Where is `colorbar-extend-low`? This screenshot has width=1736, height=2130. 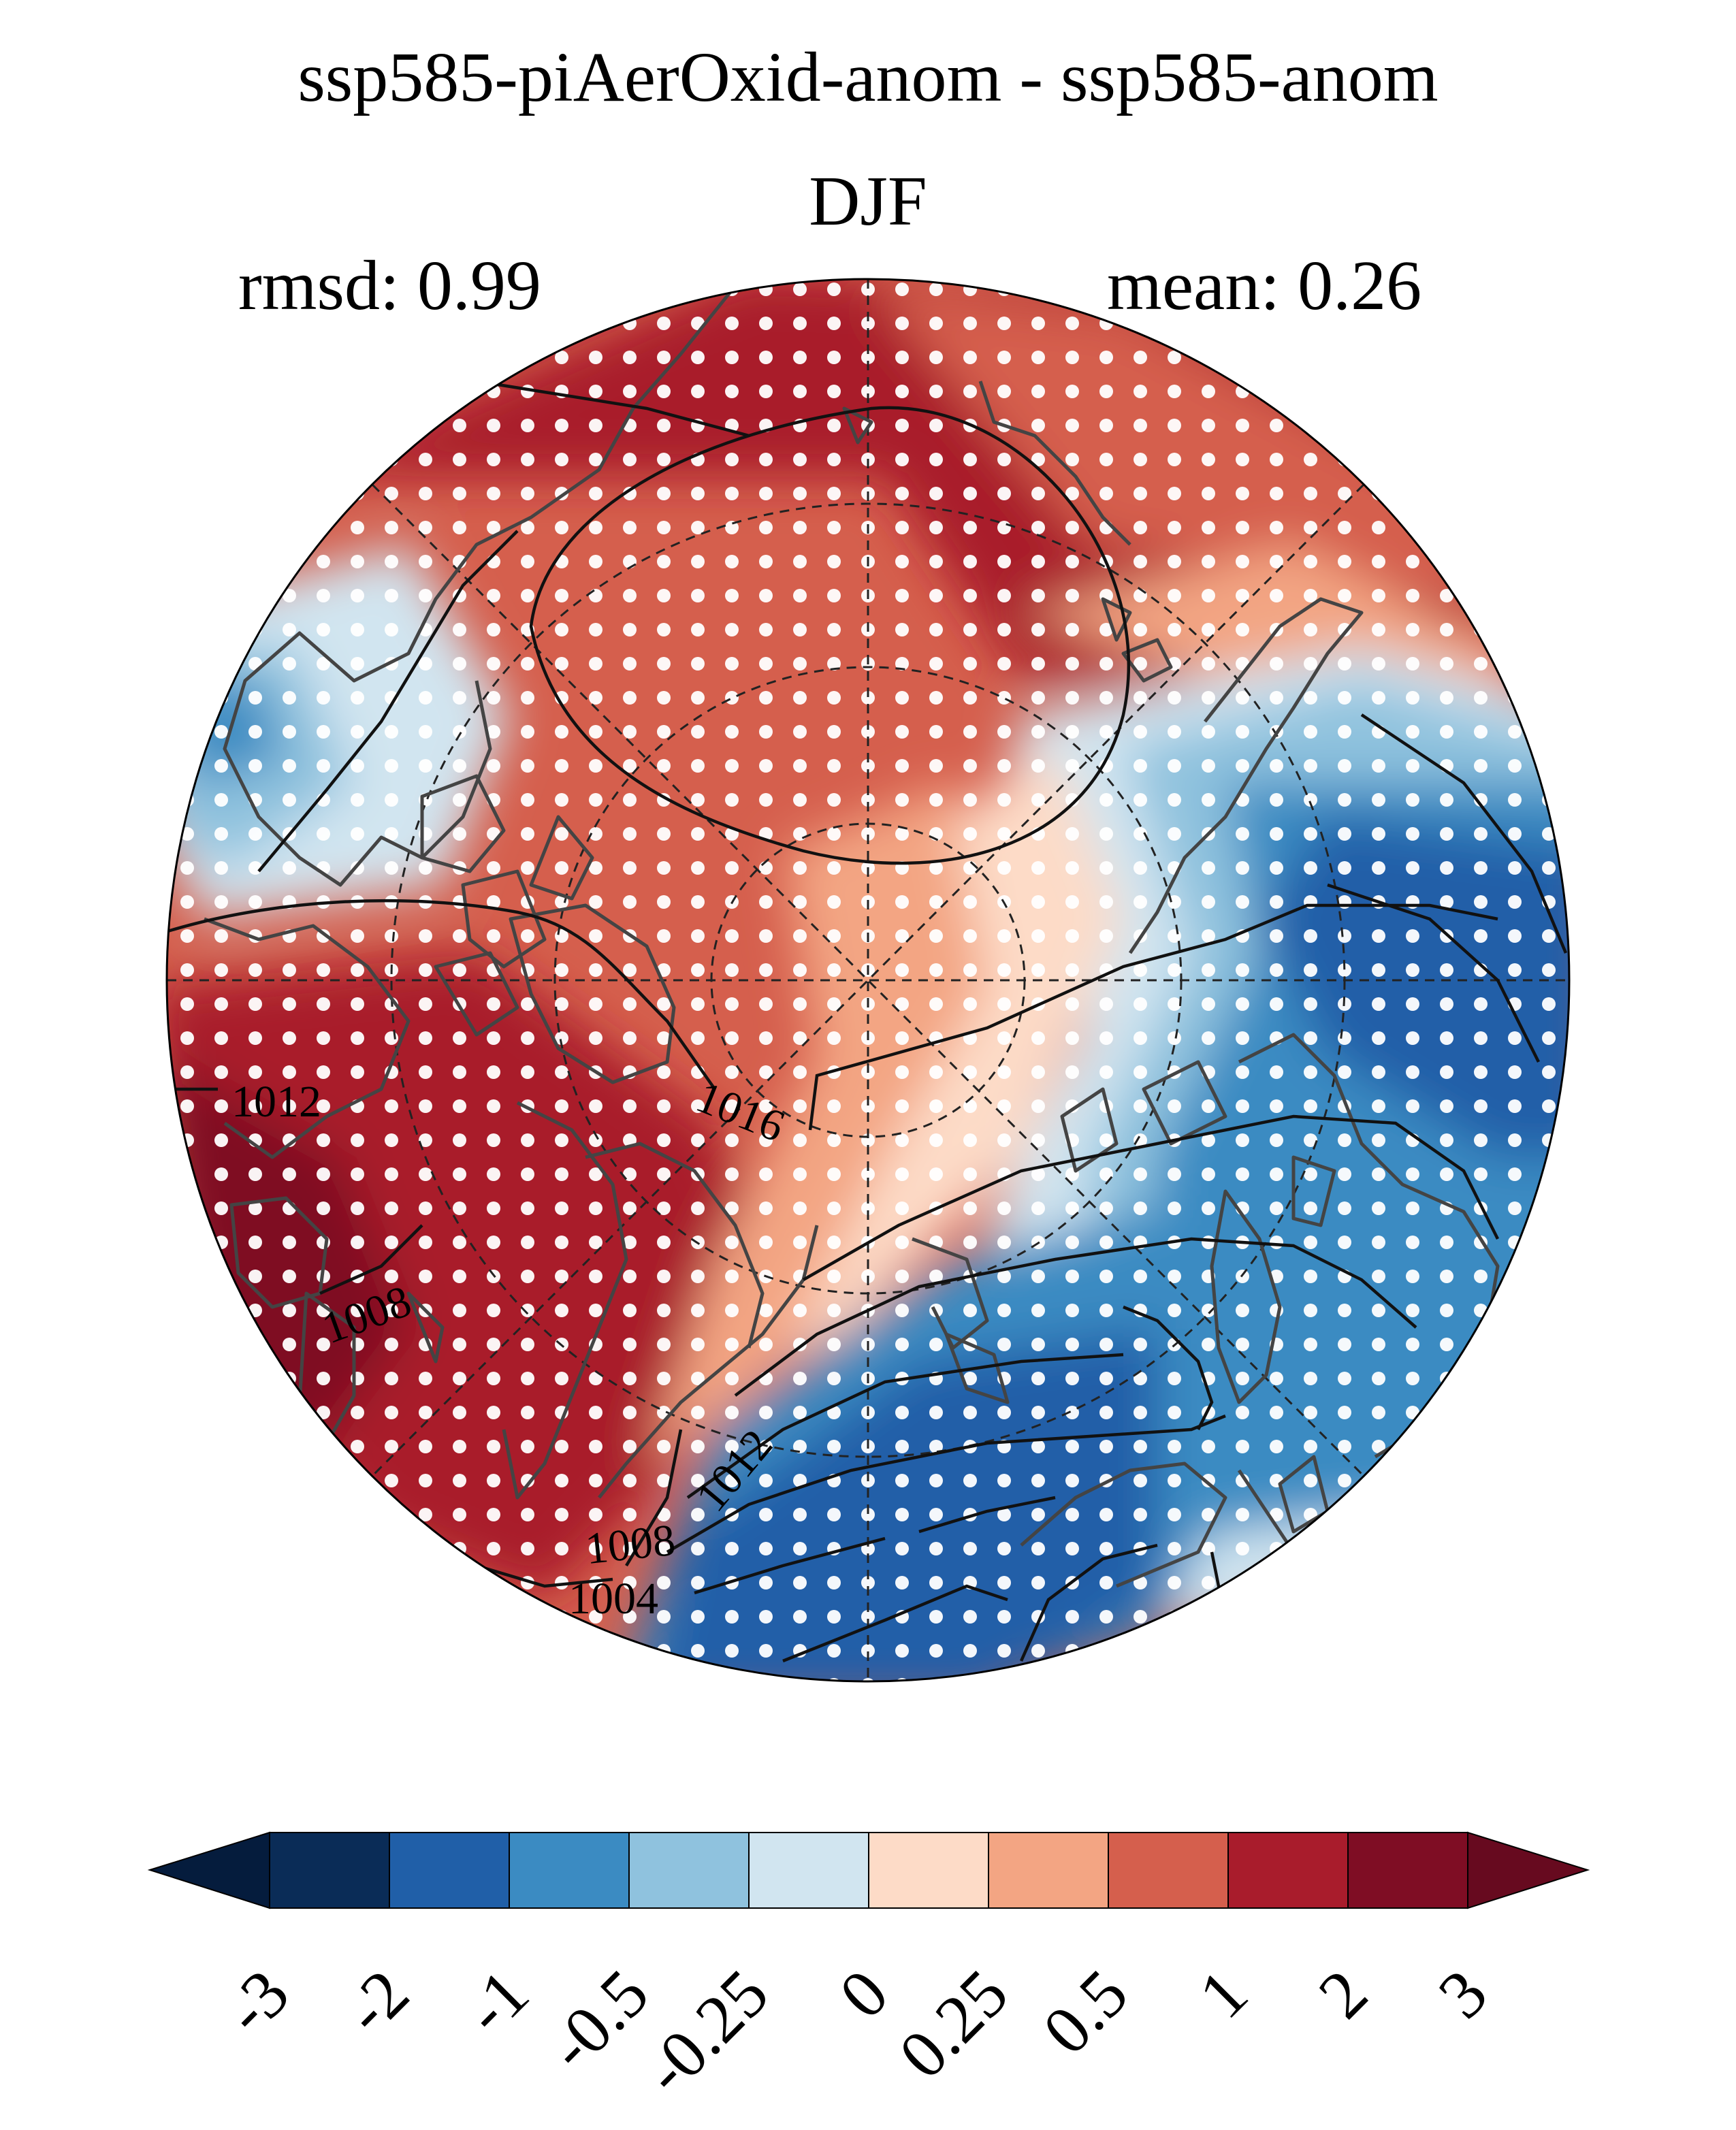 colorbar-extend-low is located at coordinates (208, 1870).